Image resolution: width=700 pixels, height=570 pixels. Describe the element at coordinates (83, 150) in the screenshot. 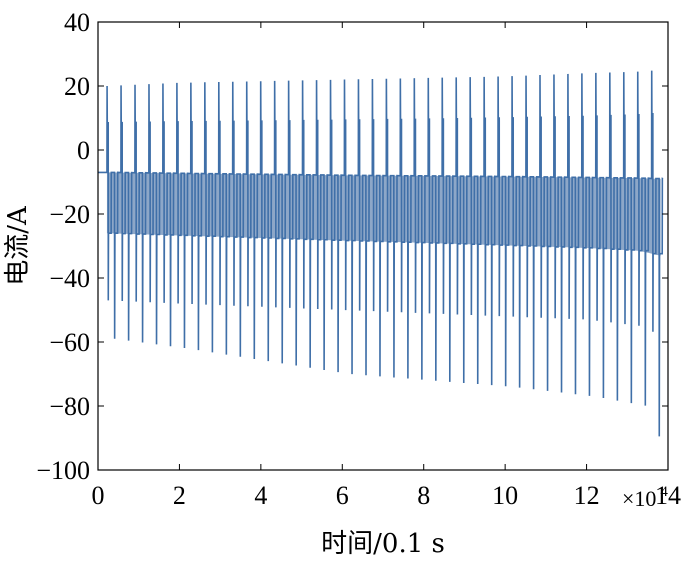

I see `y-tick-label: 0` at that location.